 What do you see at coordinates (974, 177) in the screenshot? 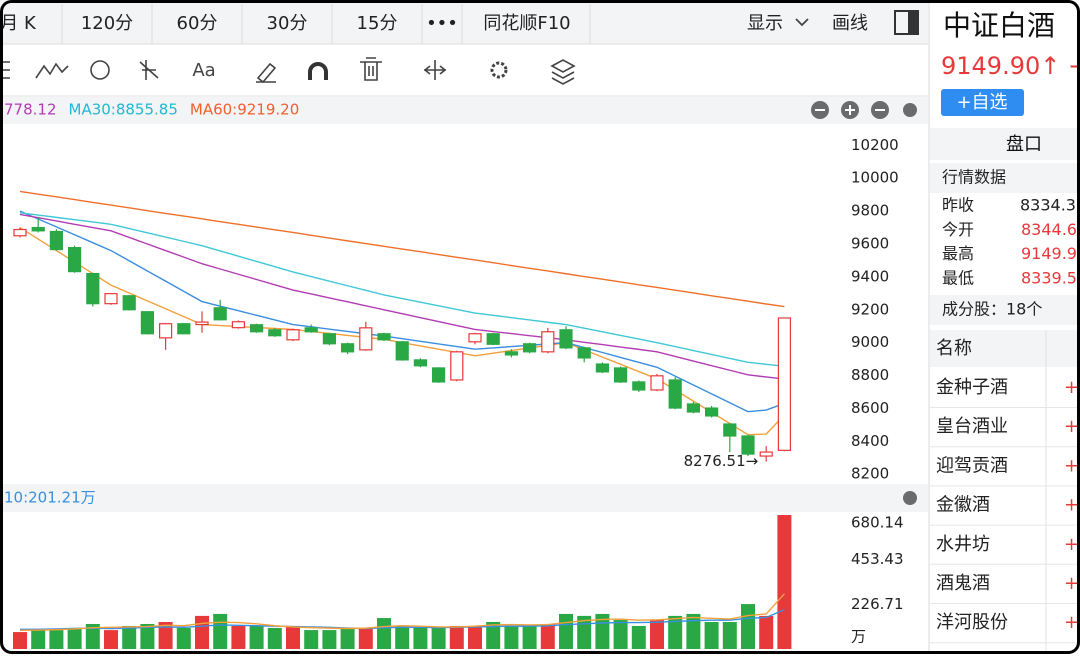
I see `section-title: 行情数据` at bounding box center [974, 177].